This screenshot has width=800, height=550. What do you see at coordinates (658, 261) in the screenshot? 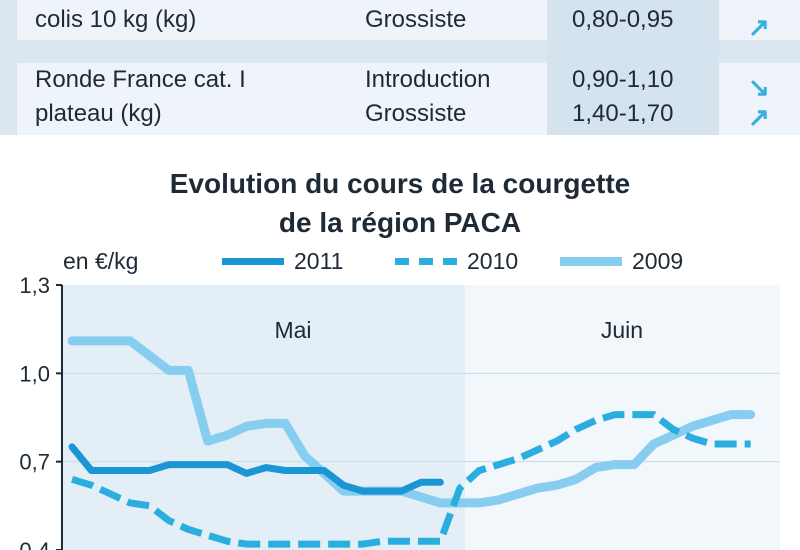
I see `legend-label: 2009` at bounding box center [658, 261].